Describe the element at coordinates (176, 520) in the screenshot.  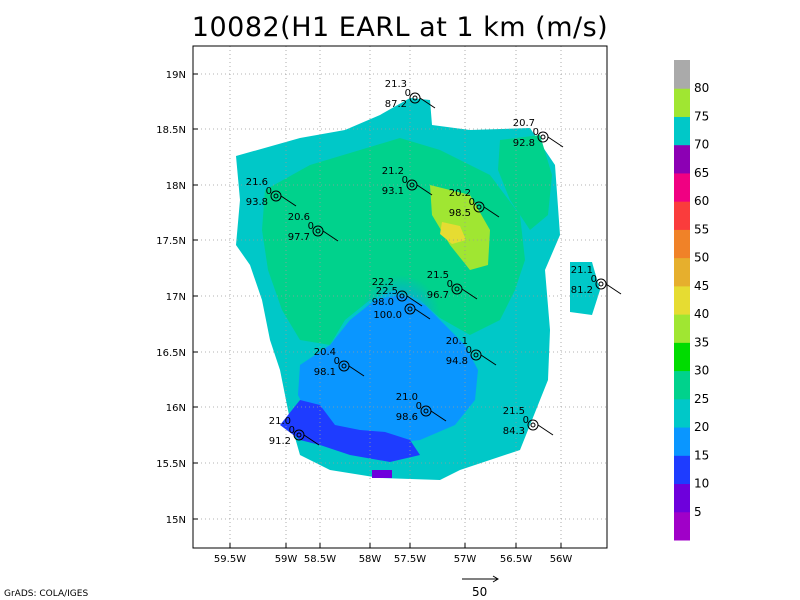
I see `lat-tick-label: 15N` at that location.